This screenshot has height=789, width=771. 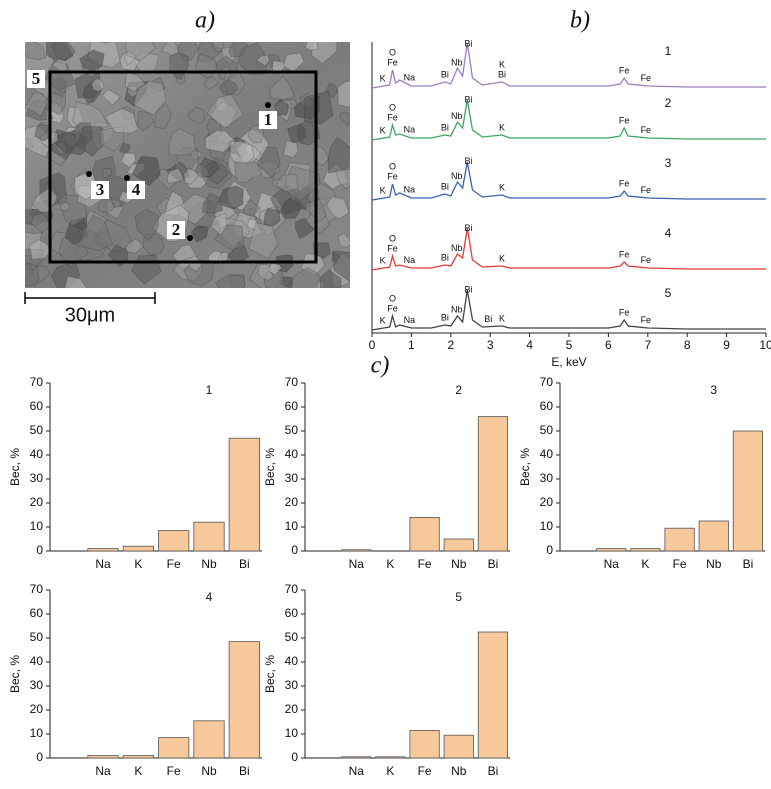 What do you see at coordinates (37, 733) in the screenshot?
I see `y-tick-label: 10` at bounding box center [37, 733].